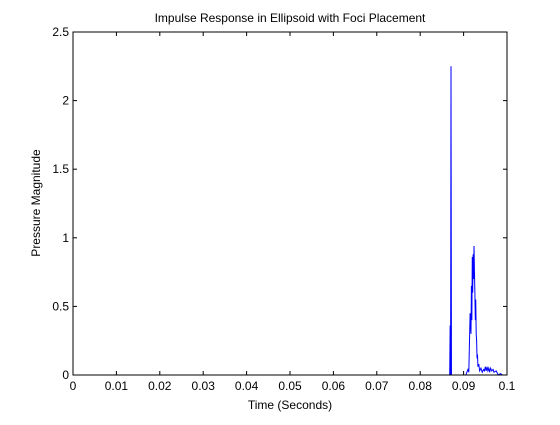 This screenshot has width=560, height=425. Describe the element at coordinates (60, 306) in the screenshot. I see `y-tick-label: 0.5` at that location.